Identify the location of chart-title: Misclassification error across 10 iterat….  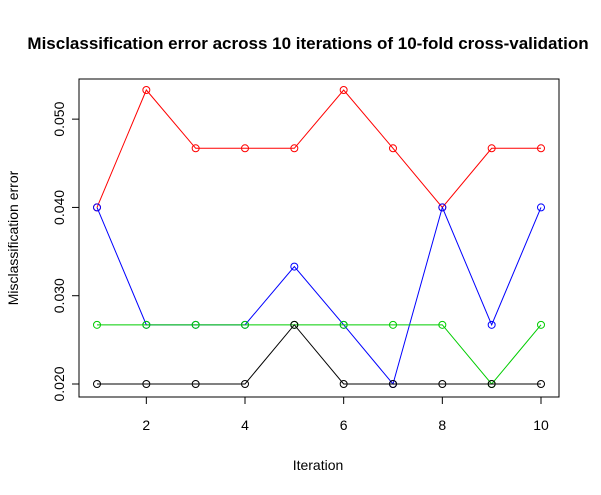
(307, 43).